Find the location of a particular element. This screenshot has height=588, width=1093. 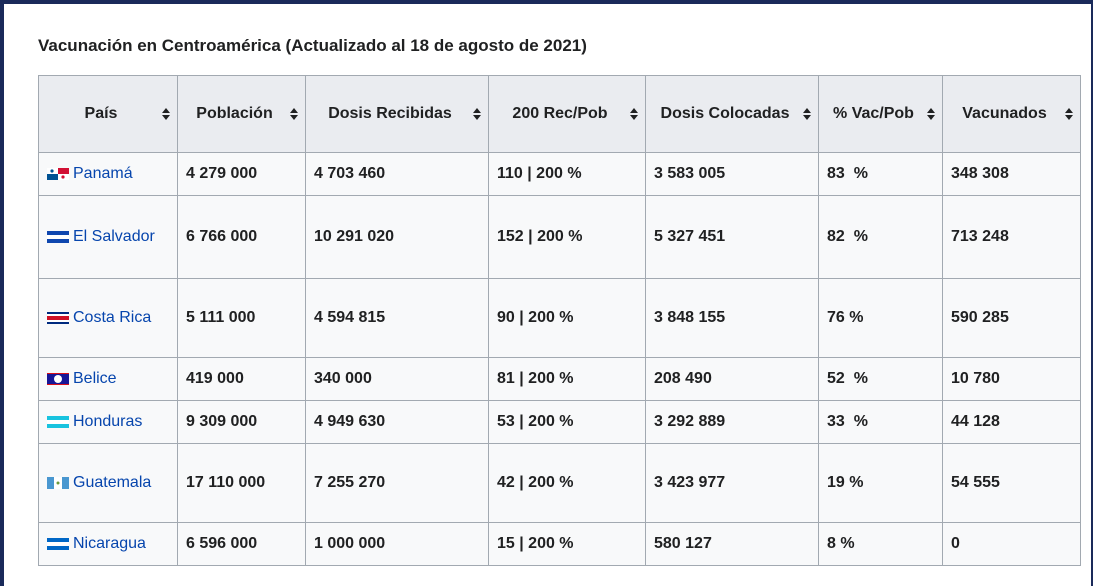

data-cell: 5 111 000 is located at coordinates (241, 318).